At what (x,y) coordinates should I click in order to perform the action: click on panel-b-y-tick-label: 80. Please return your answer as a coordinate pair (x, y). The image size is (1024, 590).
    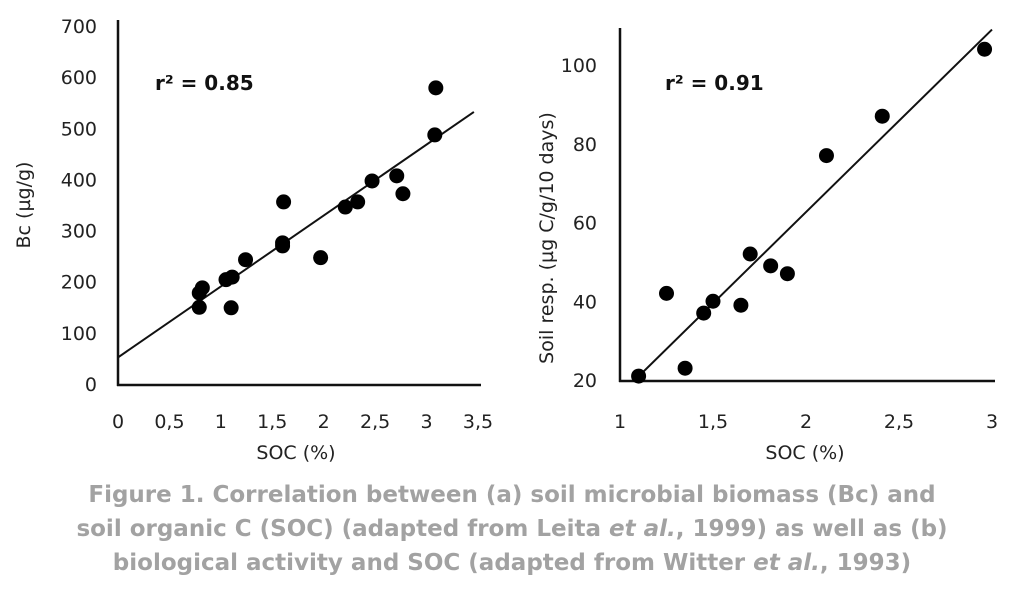
    Looking at the image, I should click on (585, 145).